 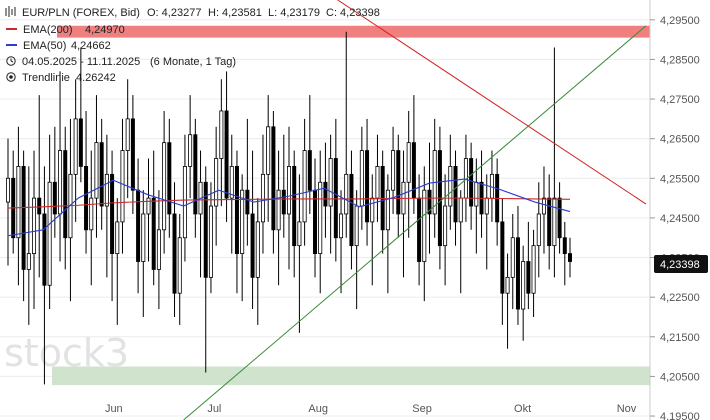 I want to click on ema200-value: 4,24970, so click(x=105, y=30).